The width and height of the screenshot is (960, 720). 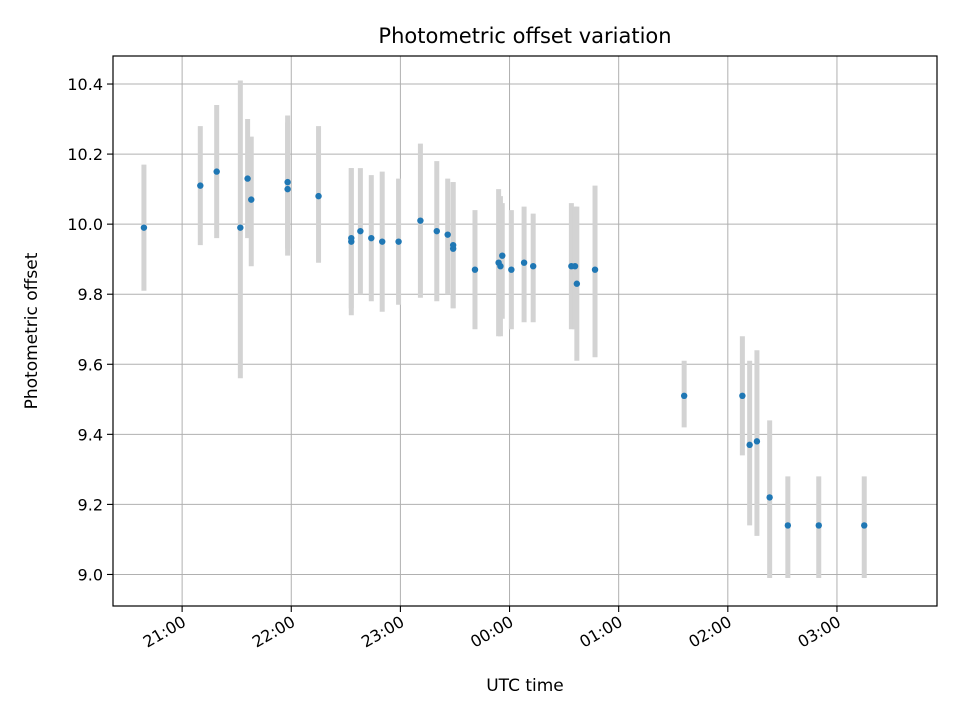 I want to click on x-axis-label: UTC time, so click(x=525, y=686).